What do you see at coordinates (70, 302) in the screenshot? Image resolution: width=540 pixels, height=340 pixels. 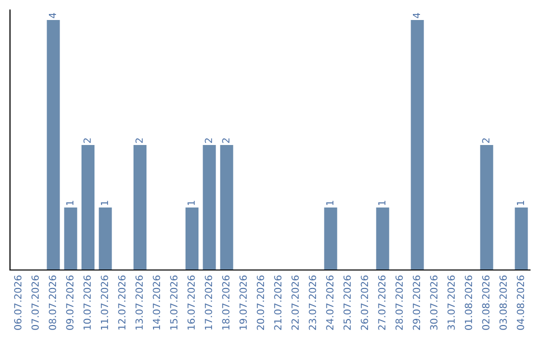 I see `x-tick-label: 09.07.2026` at bounding box center [70, 302].